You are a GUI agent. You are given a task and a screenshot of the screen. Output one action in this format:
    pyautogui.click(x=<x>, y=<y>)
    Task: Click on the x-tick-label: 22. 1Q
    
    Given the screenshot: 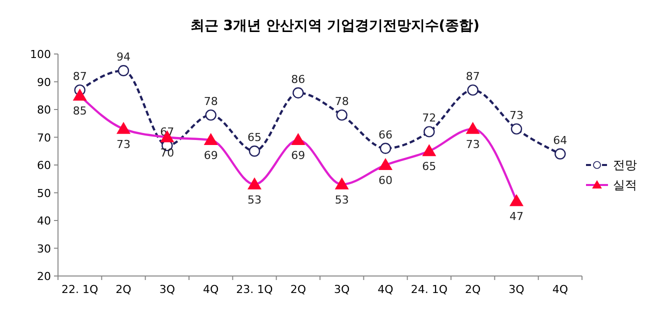 What is the action you would take?
    pyautogui.click(x=80, y=289)
    